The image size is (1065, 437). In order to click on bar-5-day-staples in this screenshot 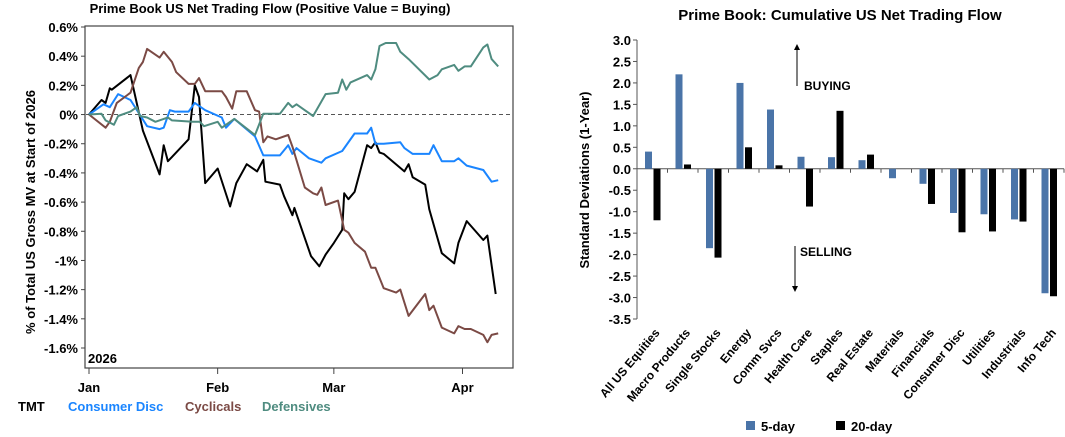, I will do `click(831, 163)`.